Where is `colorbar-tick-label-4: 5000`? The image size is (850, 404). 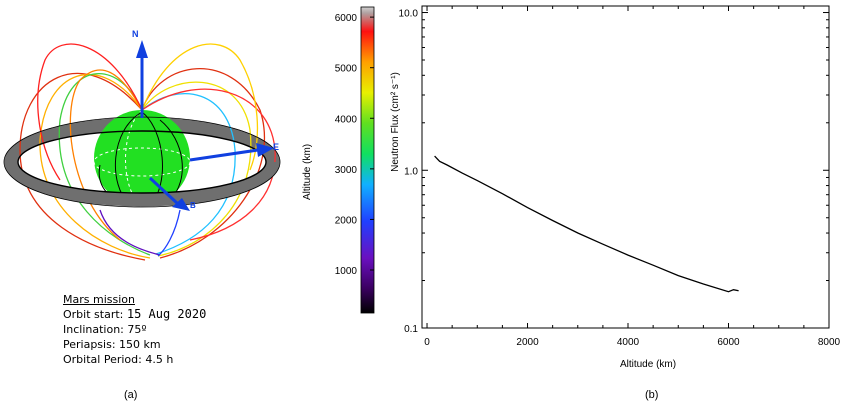
colorbar-tick-label-4: 5000 is located at coordinates (346, 69).